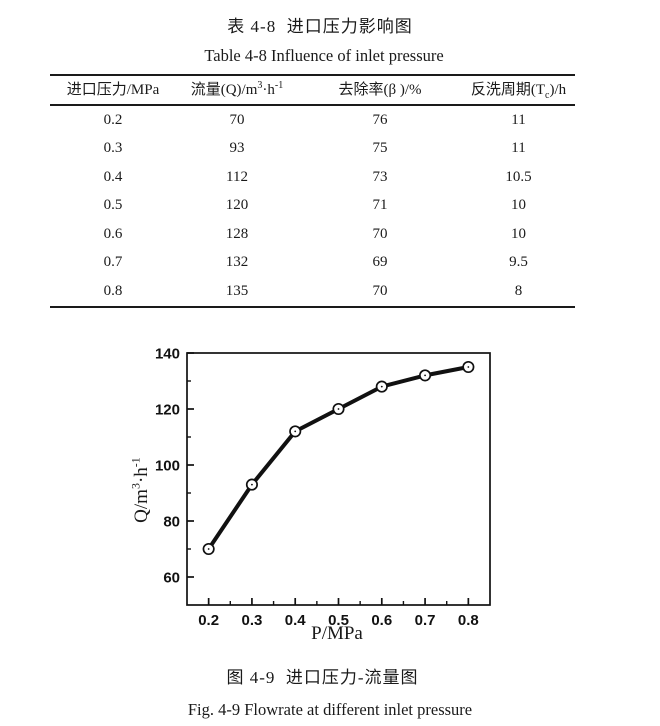  Describe the element at coordinates (208, 620) in the screenshot. I see `x-tick-label: 0.2` at that location.